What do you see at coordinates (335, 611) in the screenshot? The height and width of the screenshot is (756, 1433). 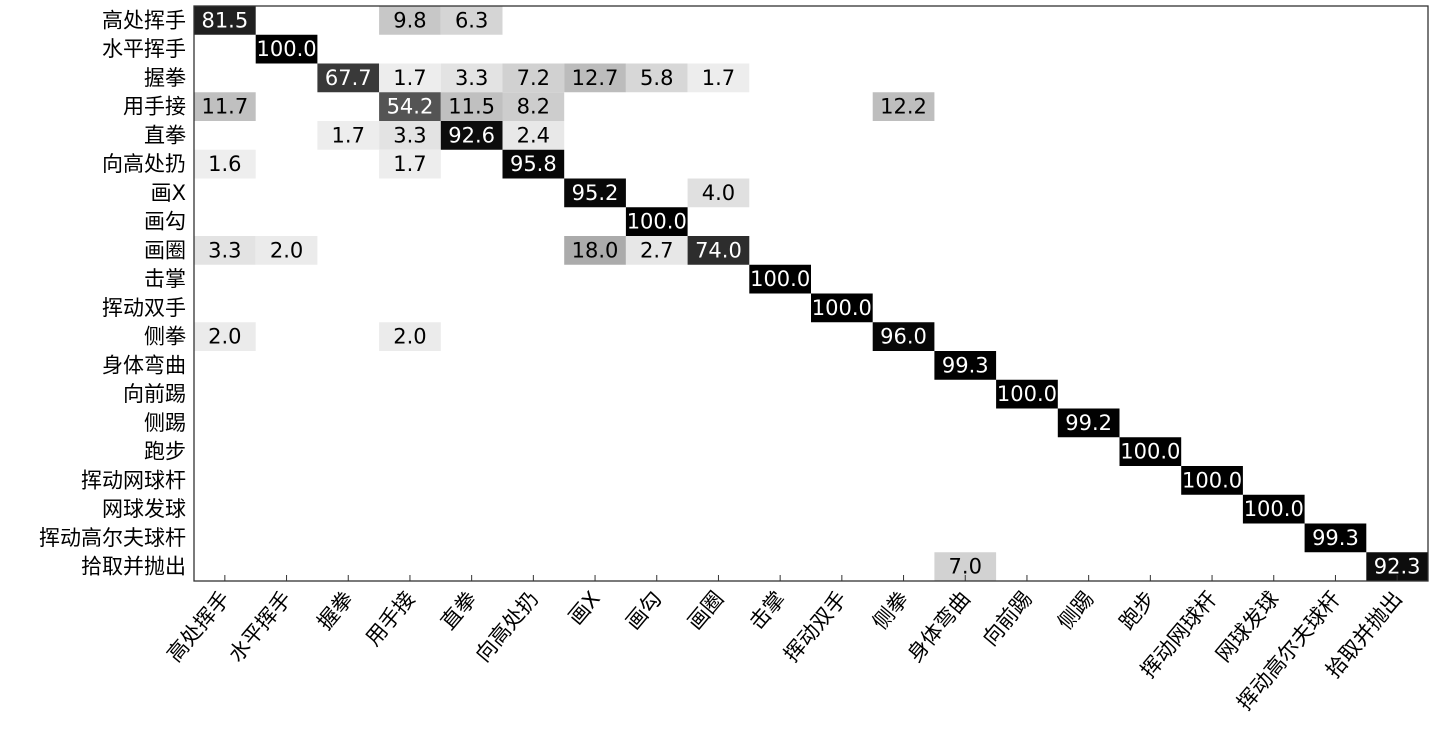 I see `x-axis-label: 握拳` at bounding box center [335, 611].